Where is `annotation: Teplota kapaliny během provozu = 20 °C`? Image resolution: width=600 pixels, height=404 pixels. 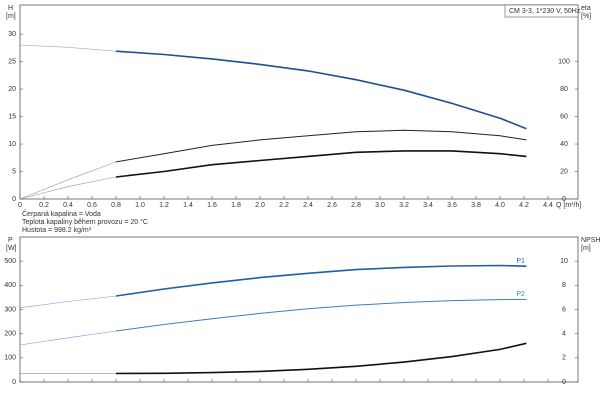 annotation: Teplota kapaliny během provozu = 20 °C is located at coordinates (85, 222).